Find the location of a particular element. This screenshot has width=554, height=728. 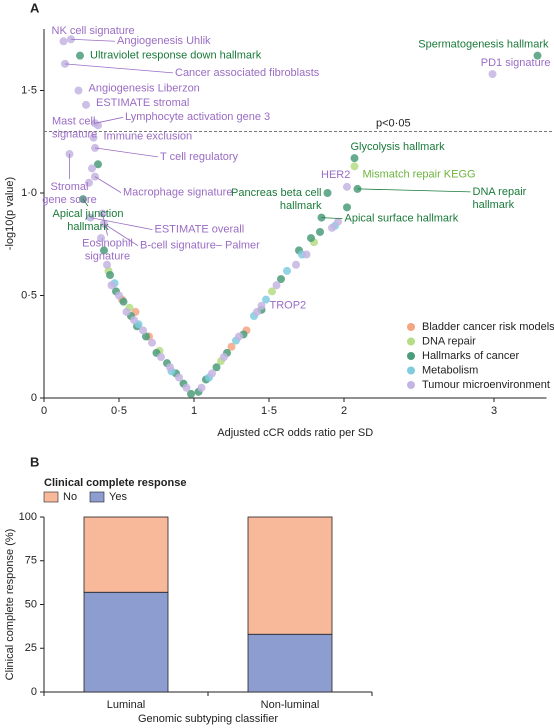

x-tick-label: 3 is located at coordinates (494, 411).